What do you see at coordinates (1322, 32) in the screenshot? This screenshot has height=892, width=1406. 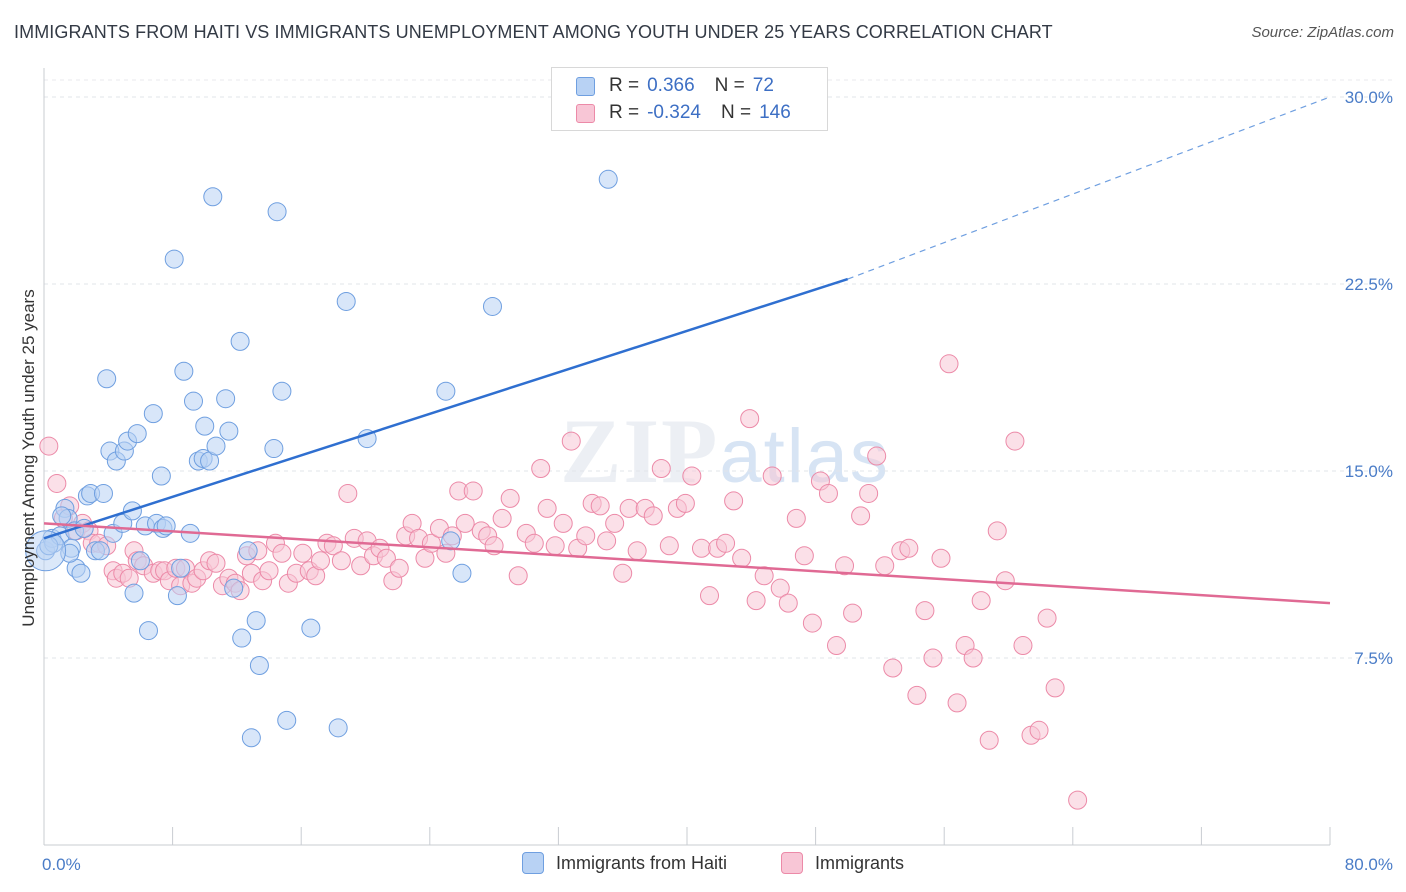 I see `source-credit: Source: ZipAtlas.com` at bounding box center [1322, 32].